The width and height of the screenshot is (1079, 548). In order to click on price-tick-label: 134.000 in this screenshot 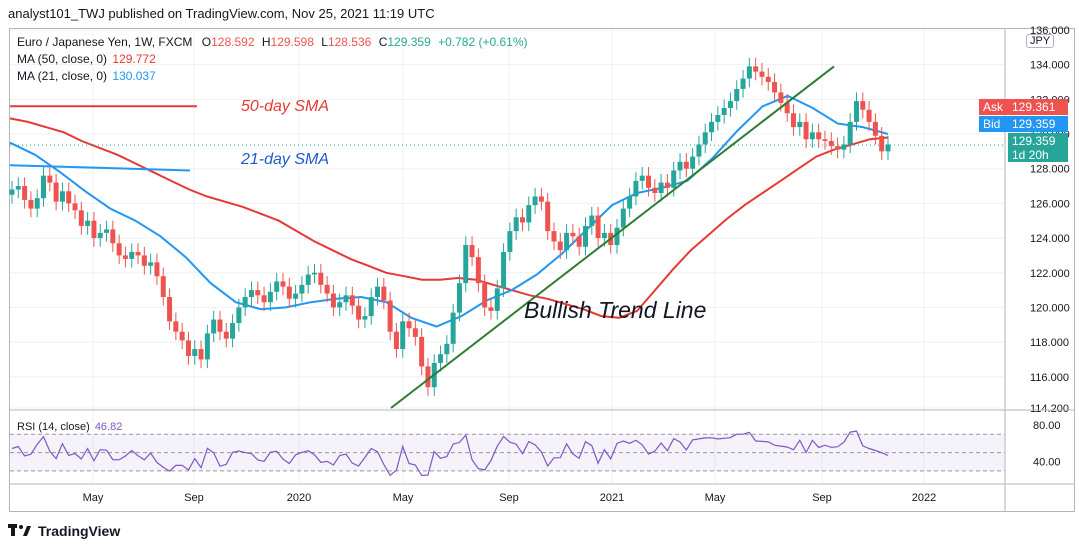, I will do `click(1050, 66)`.